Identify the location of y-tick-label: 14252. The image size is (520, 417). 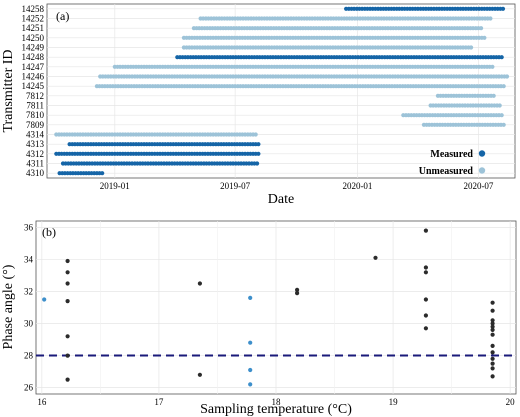
(33, 19).